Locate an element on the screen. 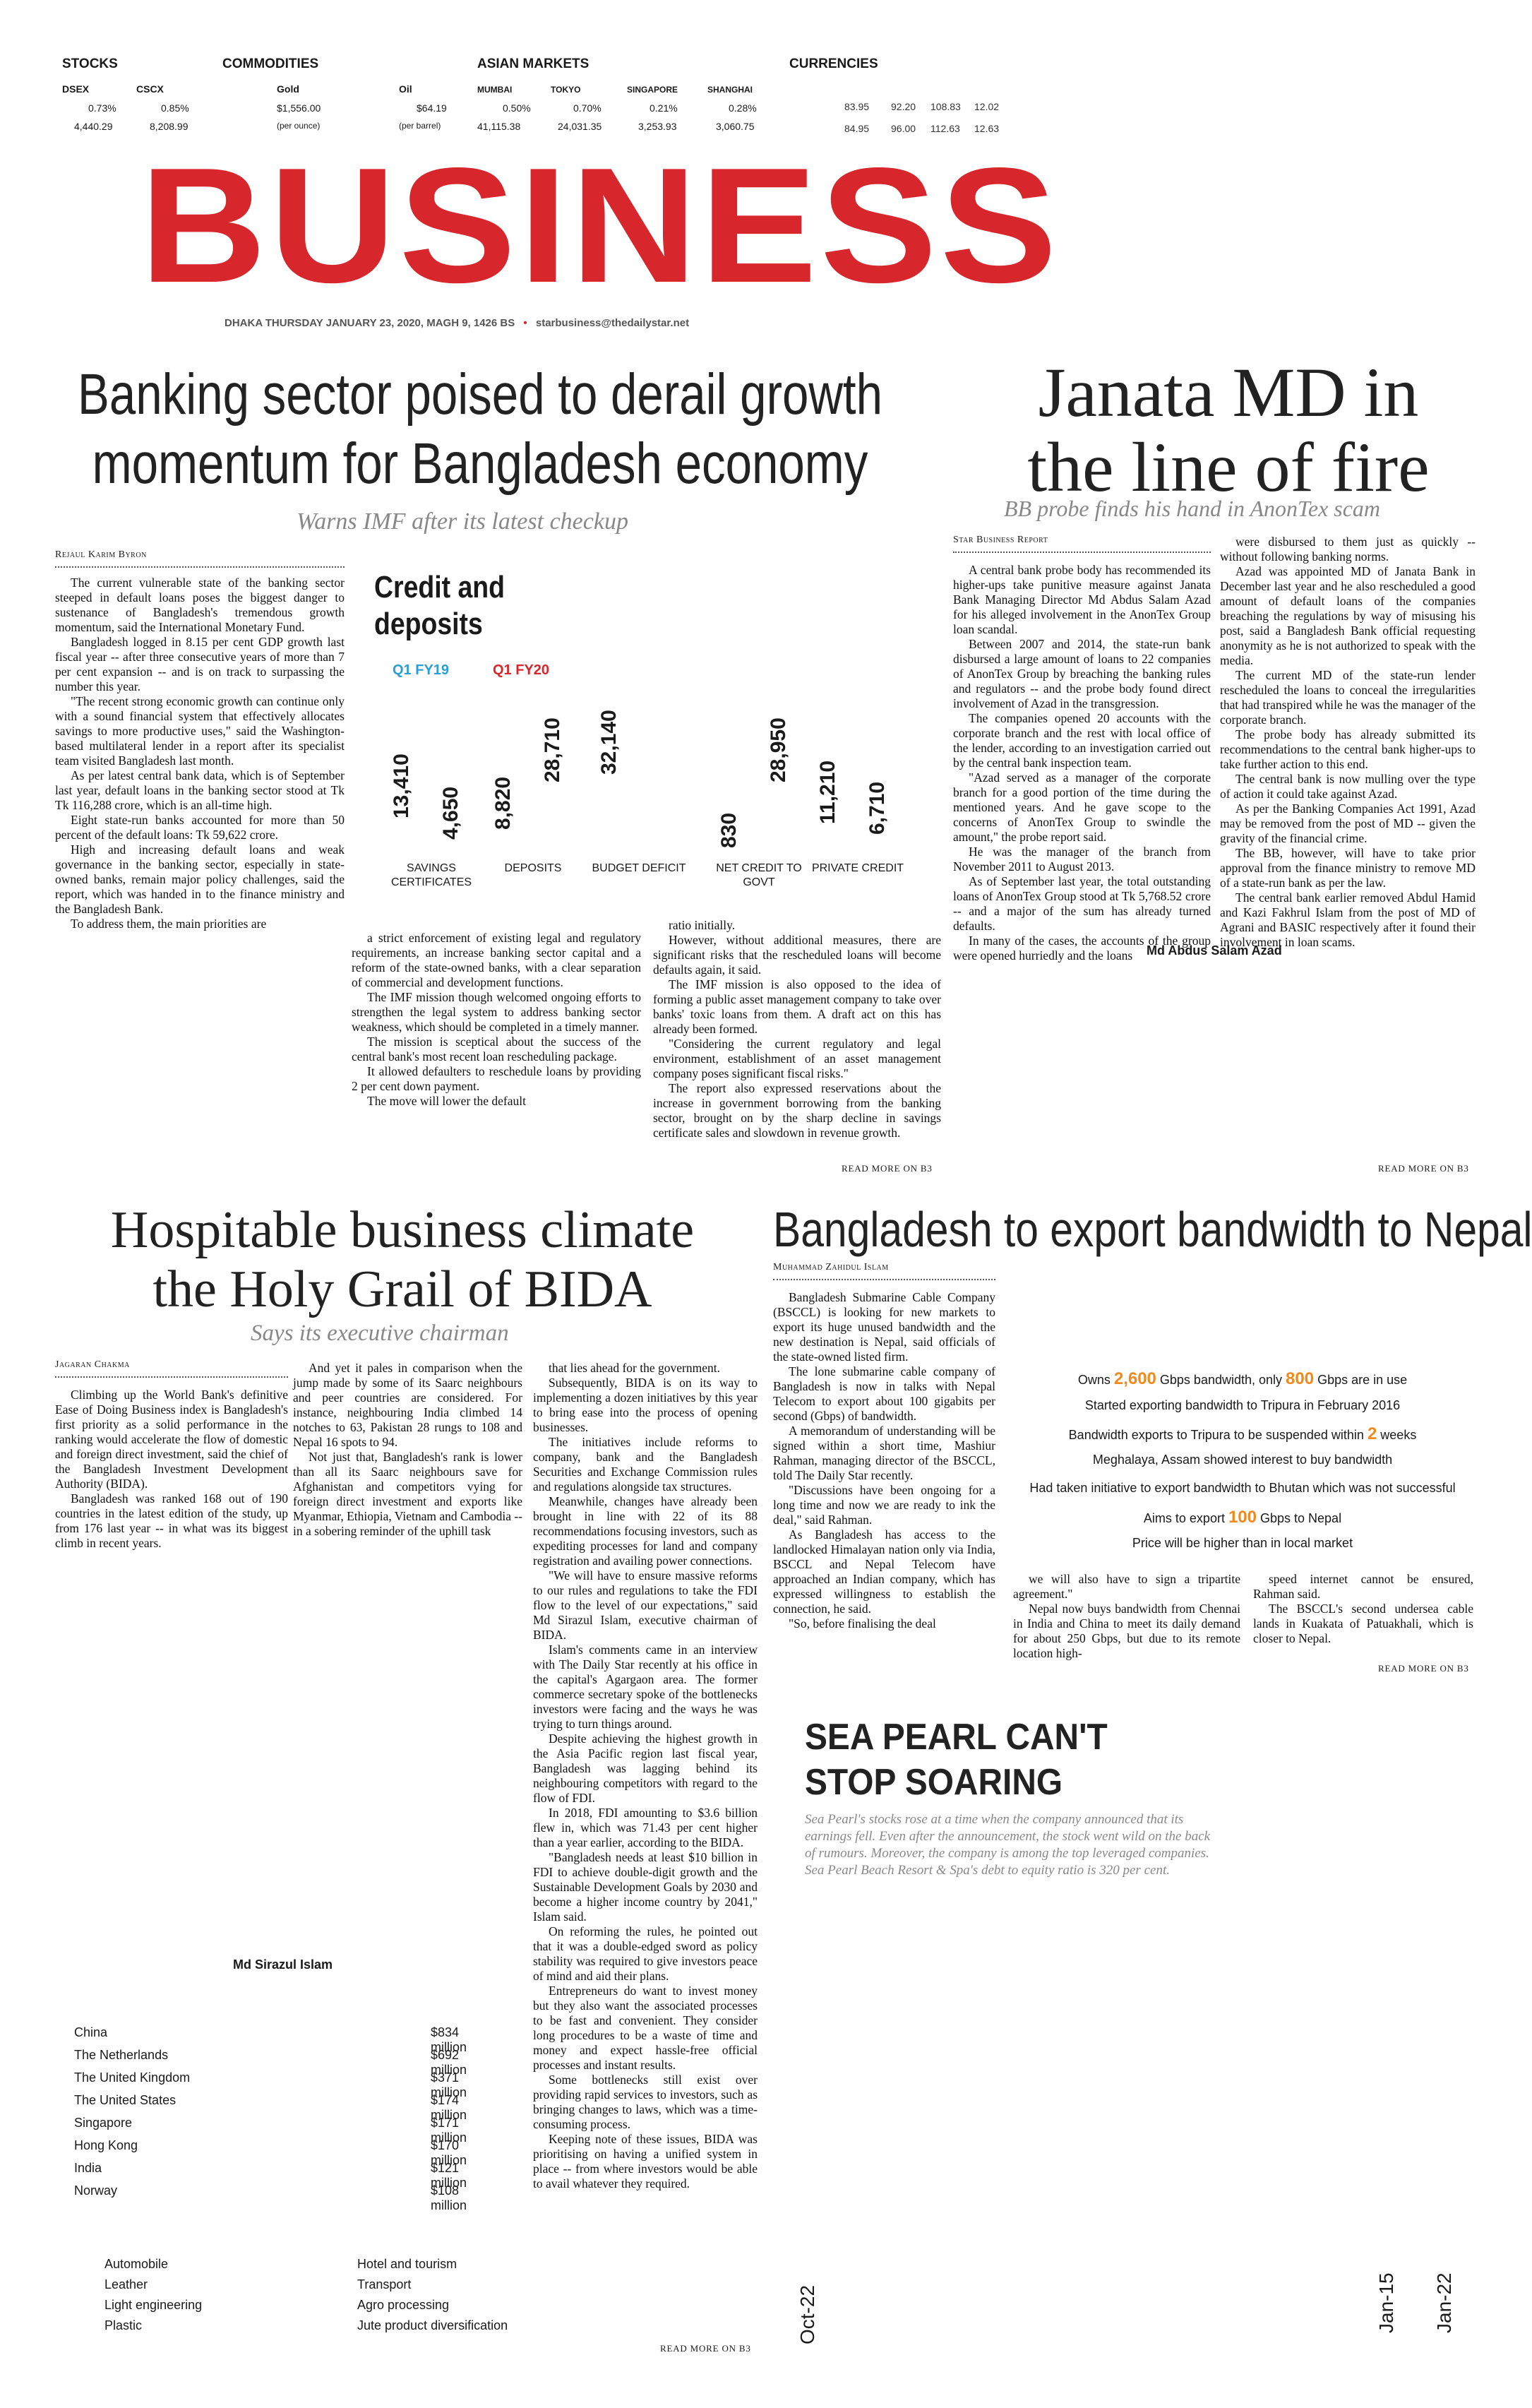 This screenshot has height=2408, width=1532. chart-axis-label: Oct-22 is located at coordinates (807, 2314).